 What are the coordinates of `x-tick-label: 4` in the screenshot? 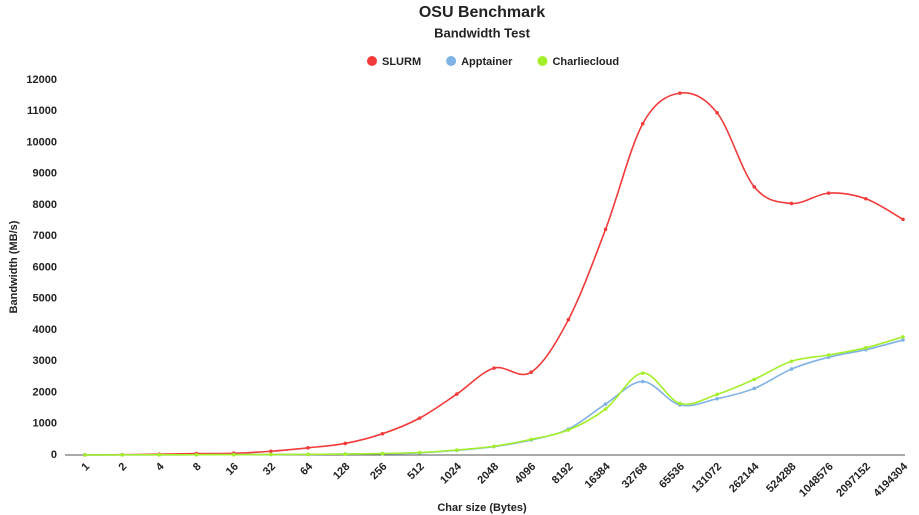 It's located at (160, 466).